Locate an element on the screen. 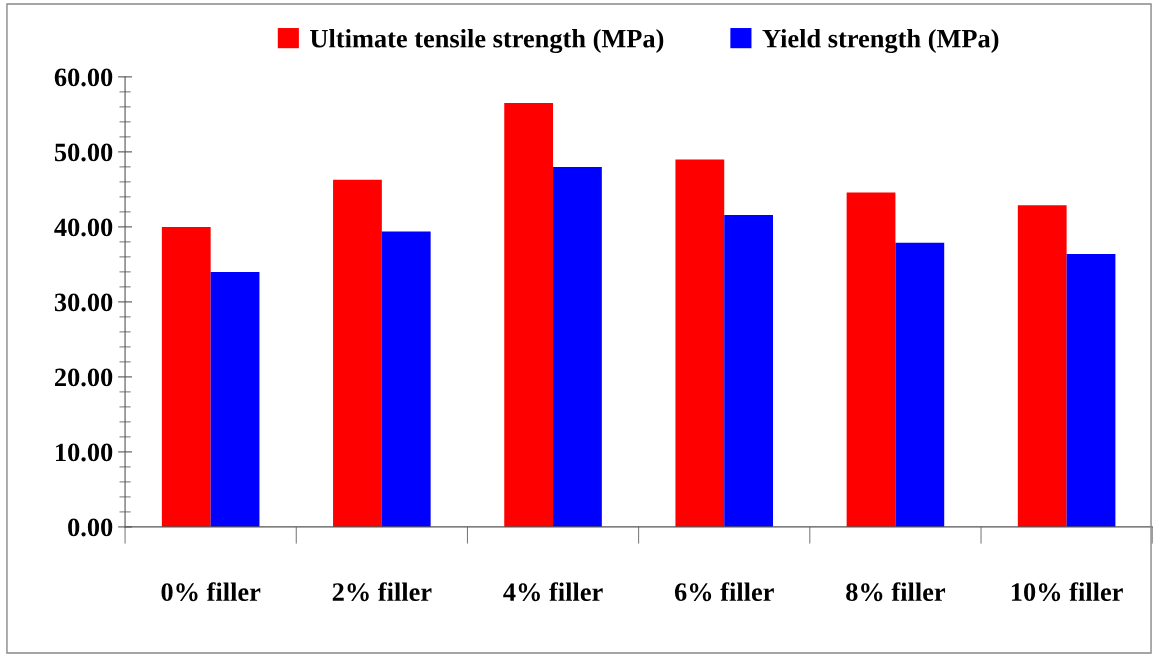 Image resolution: width=1158 pixels, height=657 pixels. y-tick-label: 20.00 is located at coordinates (83, 377).